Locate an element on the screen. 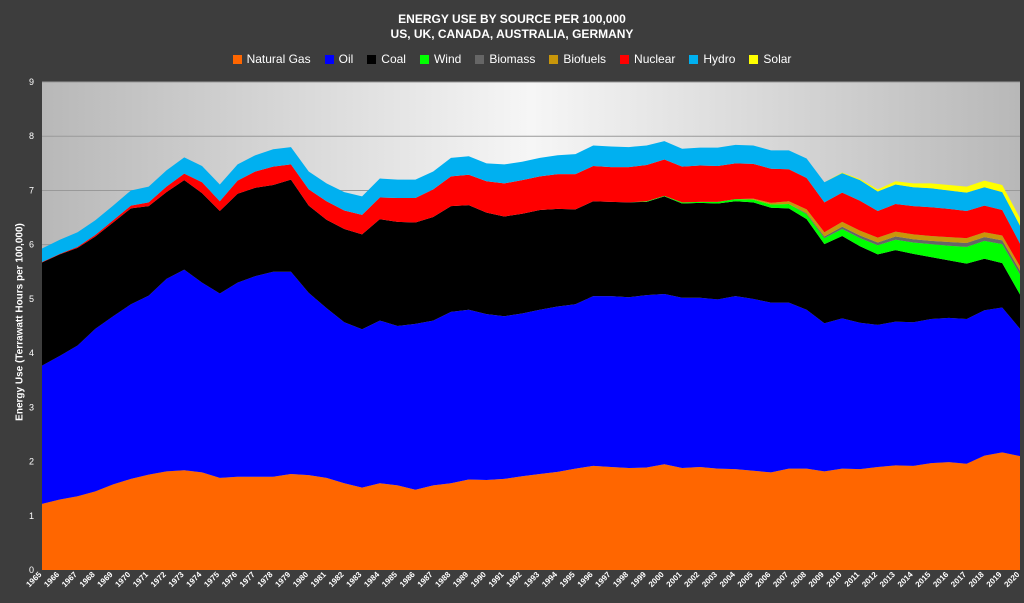  x-tick-label: 1992 is located at coordinates (514, 579).